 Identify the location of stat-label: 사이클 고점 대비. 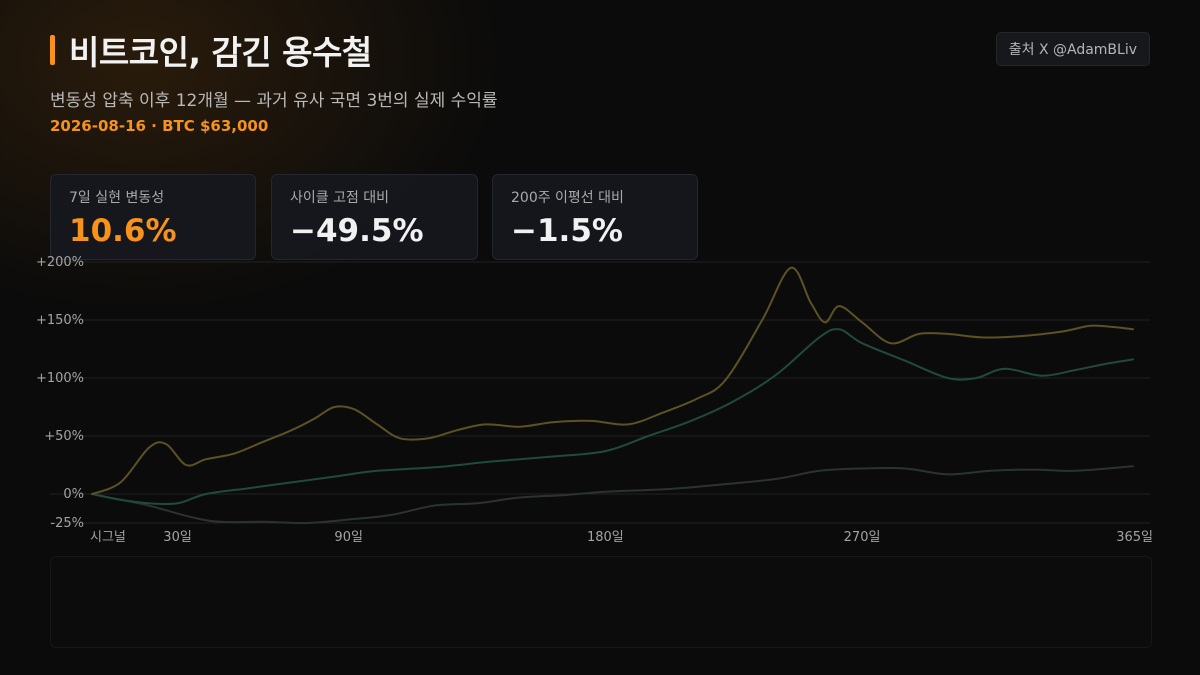
(340, 198).